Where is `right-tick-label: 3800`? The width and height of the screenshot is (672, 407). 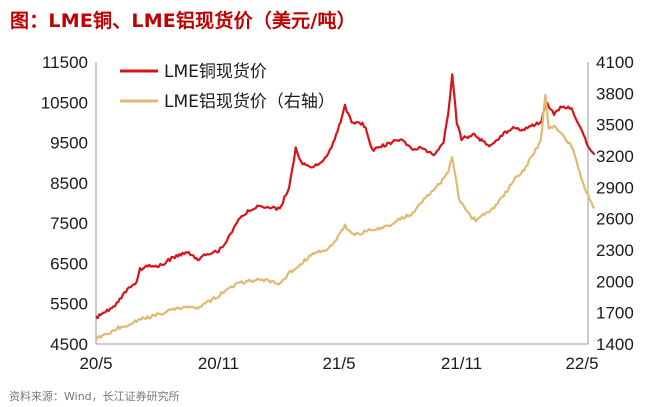
right-tick-label: 3800 is located at coordinates (615, 93).